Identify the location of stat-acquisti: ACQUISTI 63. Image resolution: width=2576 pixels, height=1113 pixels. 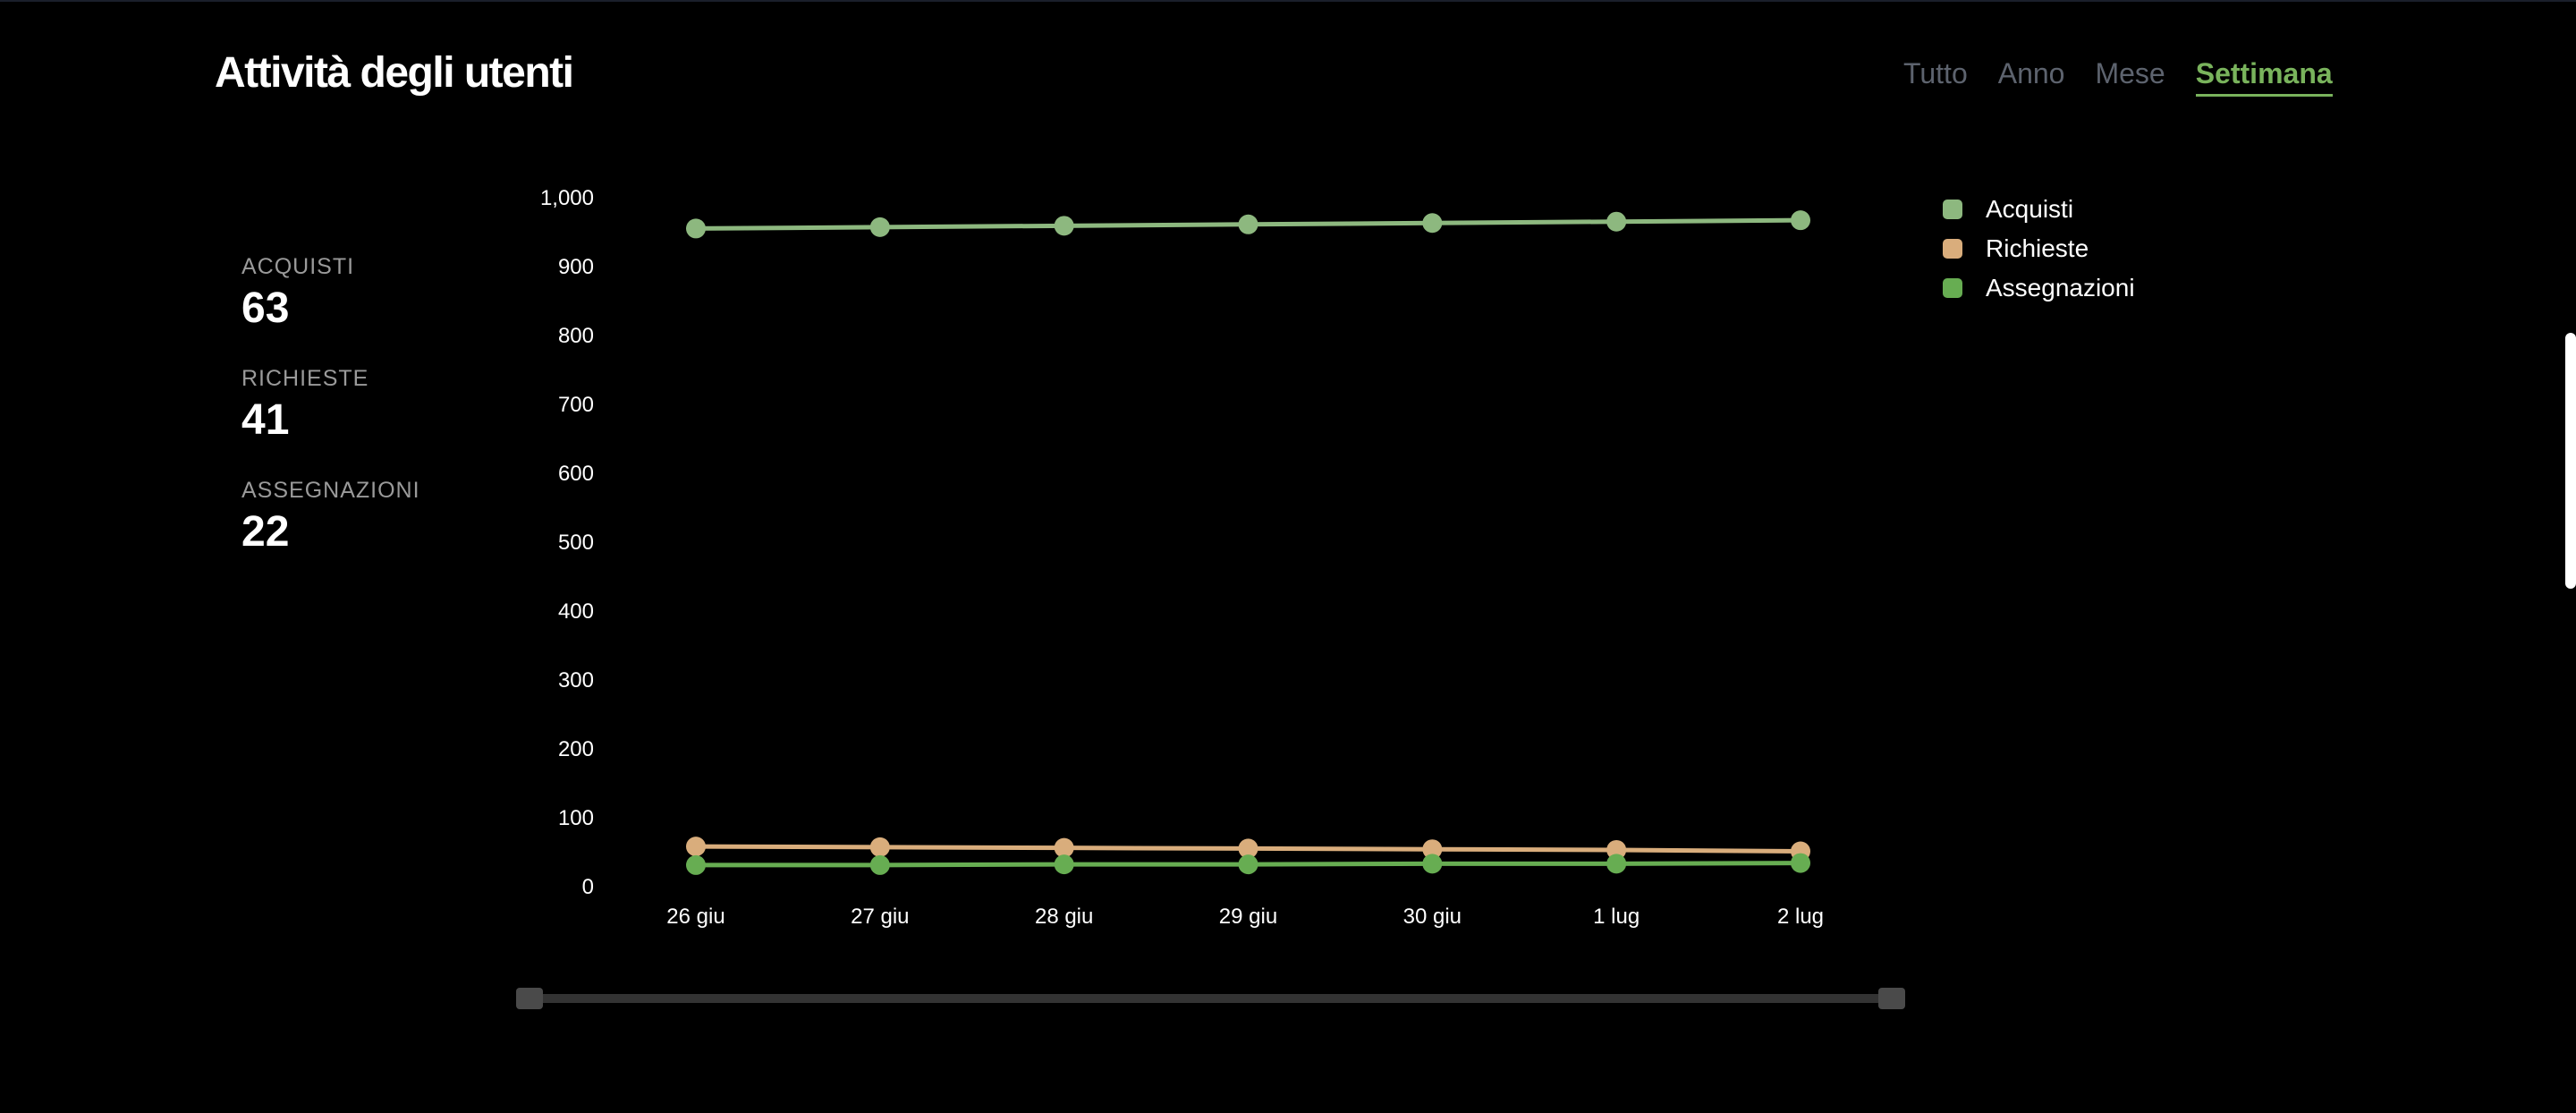
(331, 292).